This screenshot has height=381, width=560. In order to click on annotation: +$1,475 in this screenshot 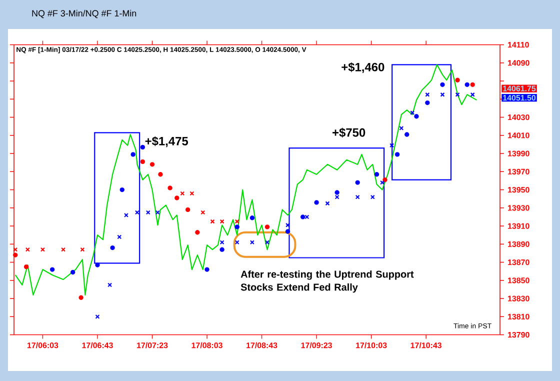, I will do `click(166, 142)`.